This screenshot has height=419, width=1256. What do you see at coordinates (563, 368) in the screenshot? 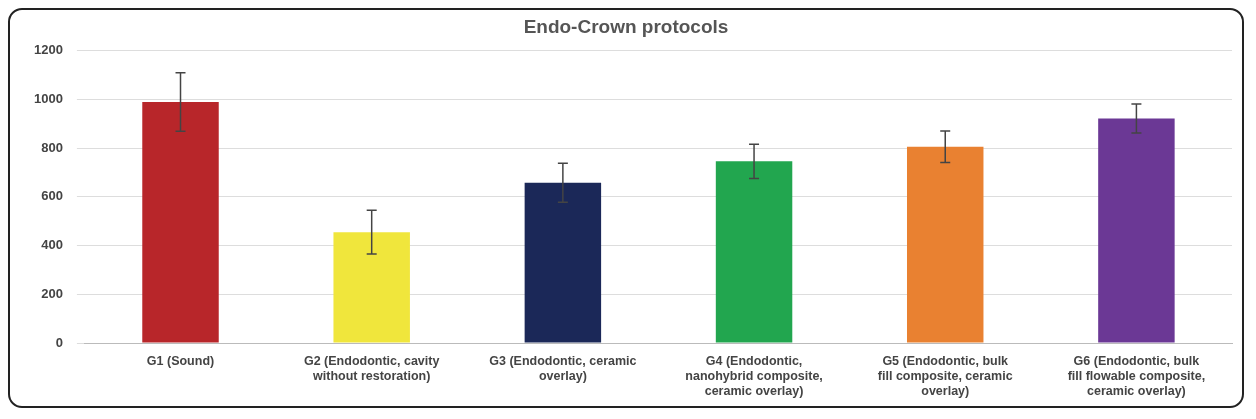
I see `x-tick-label: G3 (Endodontic, ceramic overlay)` at bounding box center [563, 368].